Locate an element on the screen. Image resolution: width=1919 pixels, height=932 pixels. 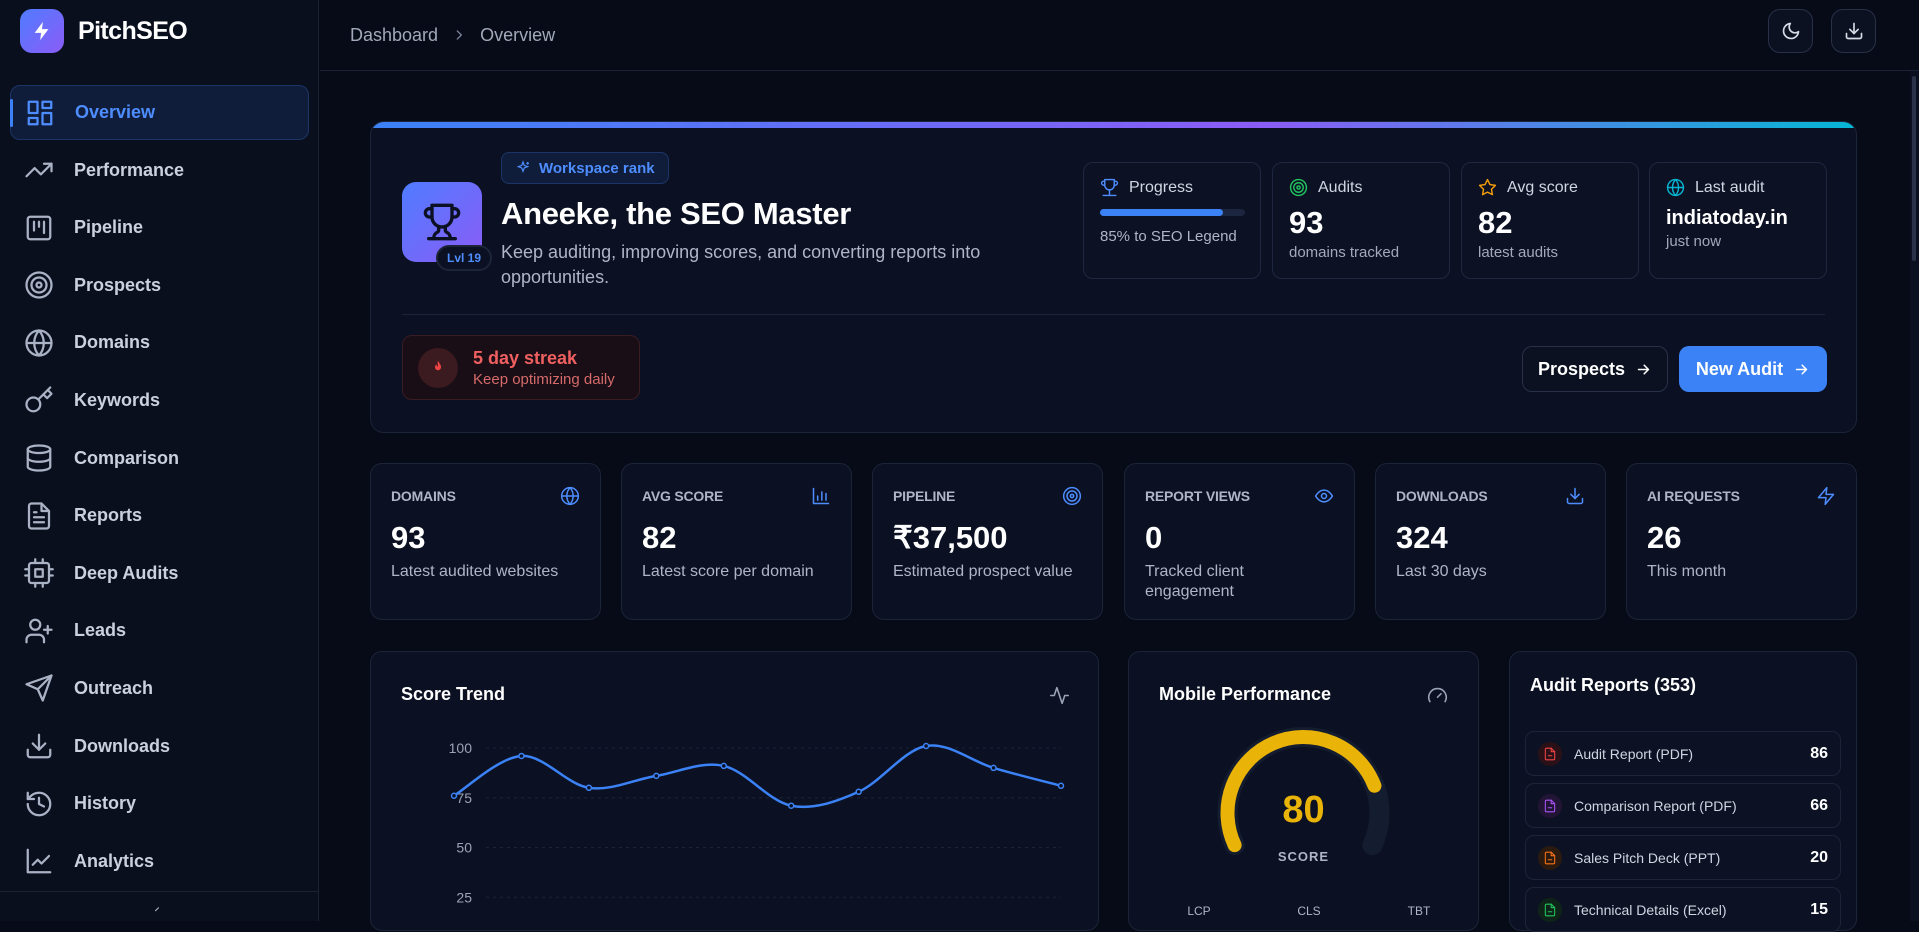
sidebar-item-prospects: Prospects is located at coordinates (159, 285).